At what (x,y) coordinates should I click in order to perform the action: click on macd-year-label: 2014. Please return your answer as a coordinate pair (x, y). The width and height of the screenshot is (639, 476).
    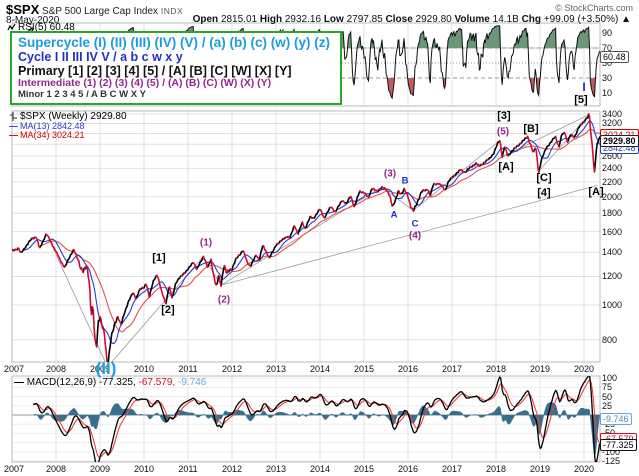
    Looking at the image, I should click on (320, 469).